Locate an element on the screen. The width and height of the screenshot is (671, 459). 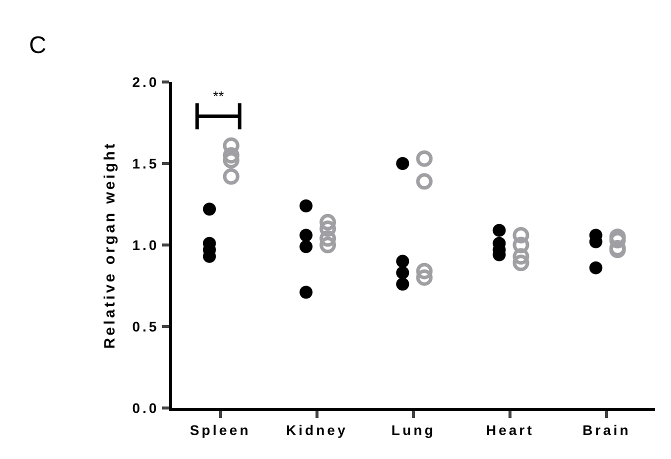
x-tick-label: Heart is located at coordinates (510, 430).